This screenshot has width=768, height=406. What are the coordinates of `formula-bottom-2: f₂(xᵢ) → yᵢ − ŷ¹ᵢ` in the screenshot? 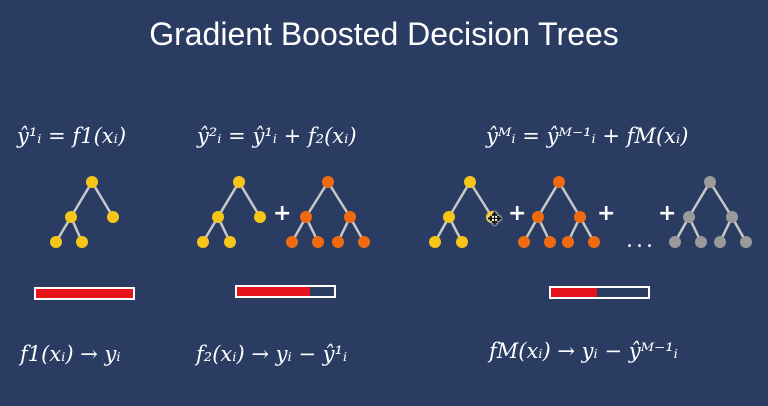 It's located at (271, 354).